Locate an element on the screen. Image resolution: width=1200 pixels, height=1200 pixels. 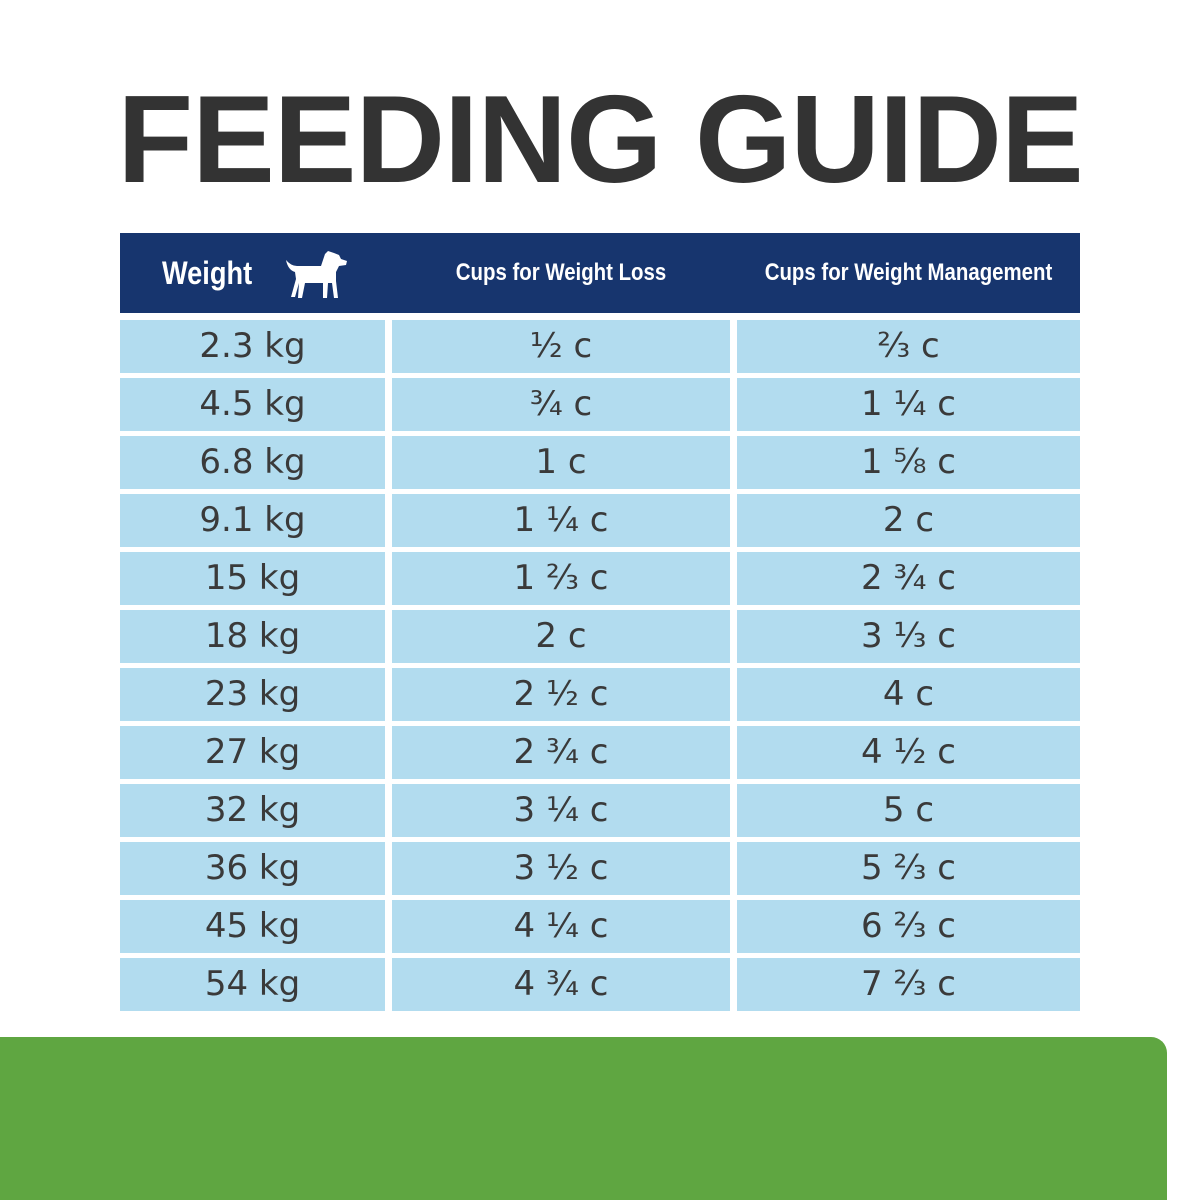
table-cell: ⅔ c is located at coordinates (908, 346).